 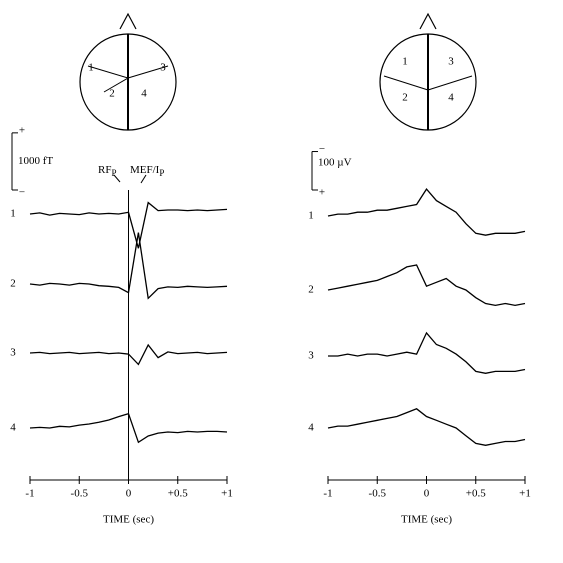 I want to click on annotation: MEF/IP, so click(x=147, y=171).